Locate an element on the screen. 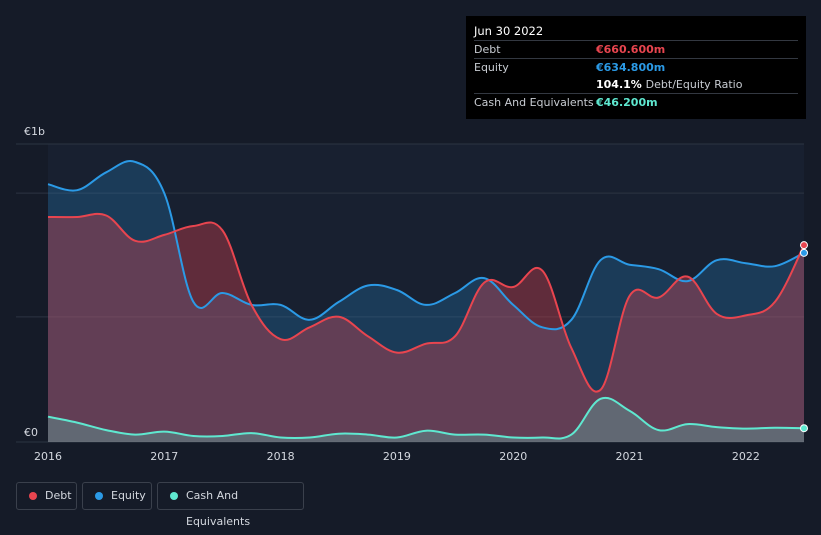  tooltip-debt-value: €660.600m is located at coordinates (631, 49).